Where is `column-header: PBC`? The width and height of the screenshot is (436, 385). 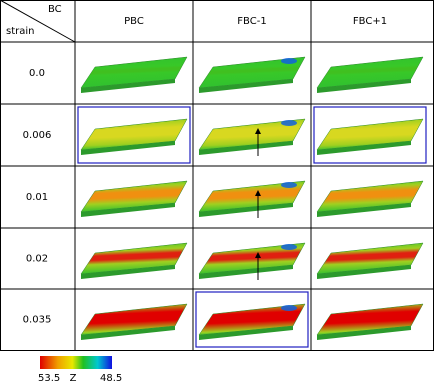 column-header: PBC is located at coordinates (134, 21).